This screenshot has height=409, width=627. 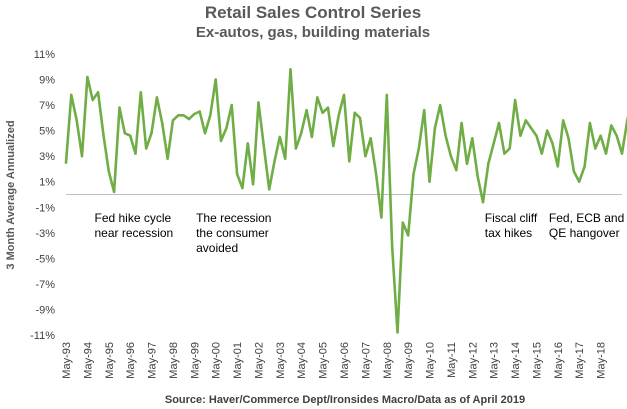 I want to click on x-tick-label: May-97, so click(x=153, y=360).